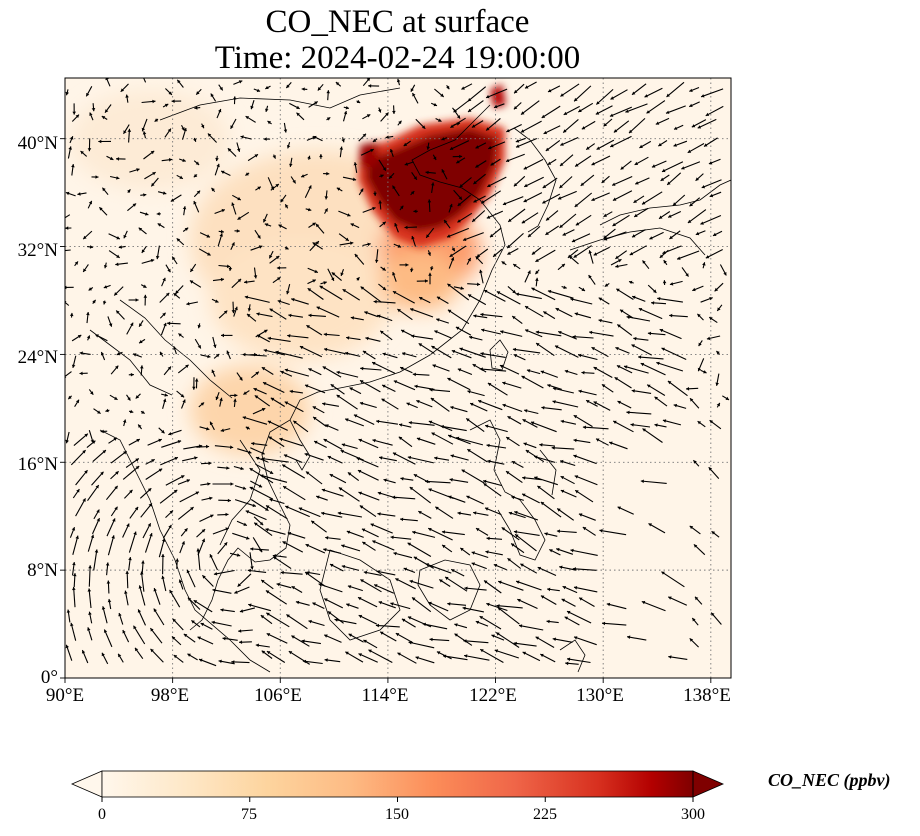 Image resolution: width=920 pixels, height=836 pixels. Describe the element at coordinates (37, 250) in the screenshot. I see `lat-tick-label: 32°N` at that location.